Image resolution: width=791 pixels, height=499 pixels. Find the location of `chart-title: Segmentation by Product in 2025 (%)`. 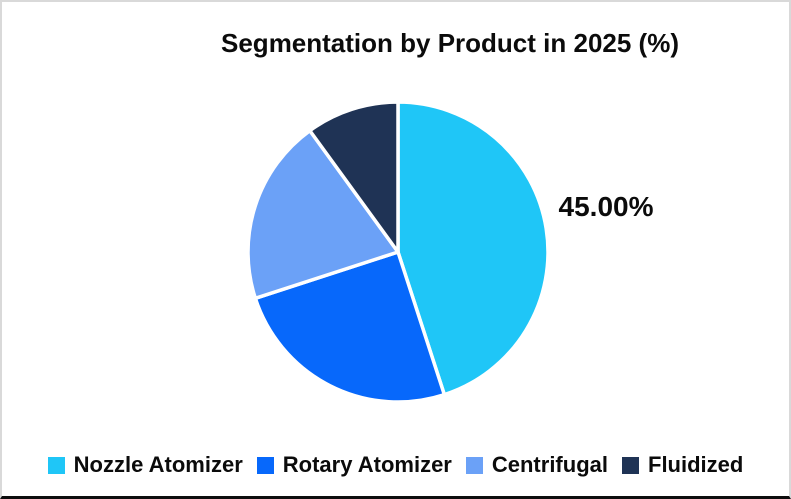

chart-title: Segmentation by Product in 2025 (%) is located at coordinates (450, 43).